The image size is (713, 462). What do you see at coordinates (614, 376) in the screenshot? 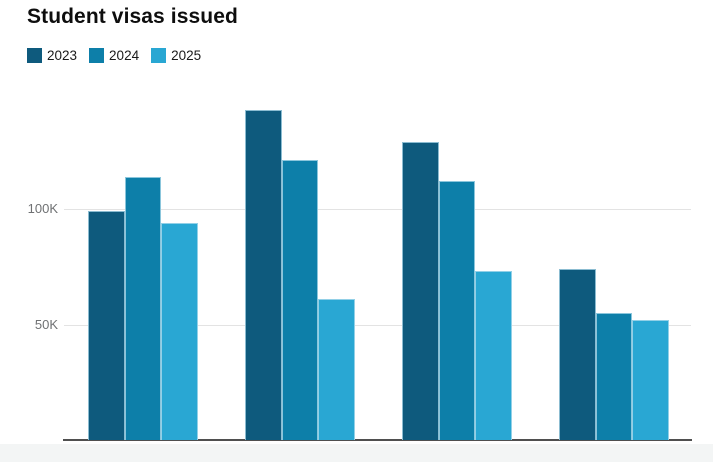
I see `bar-2024-group4` at bounding box center [614, 376].